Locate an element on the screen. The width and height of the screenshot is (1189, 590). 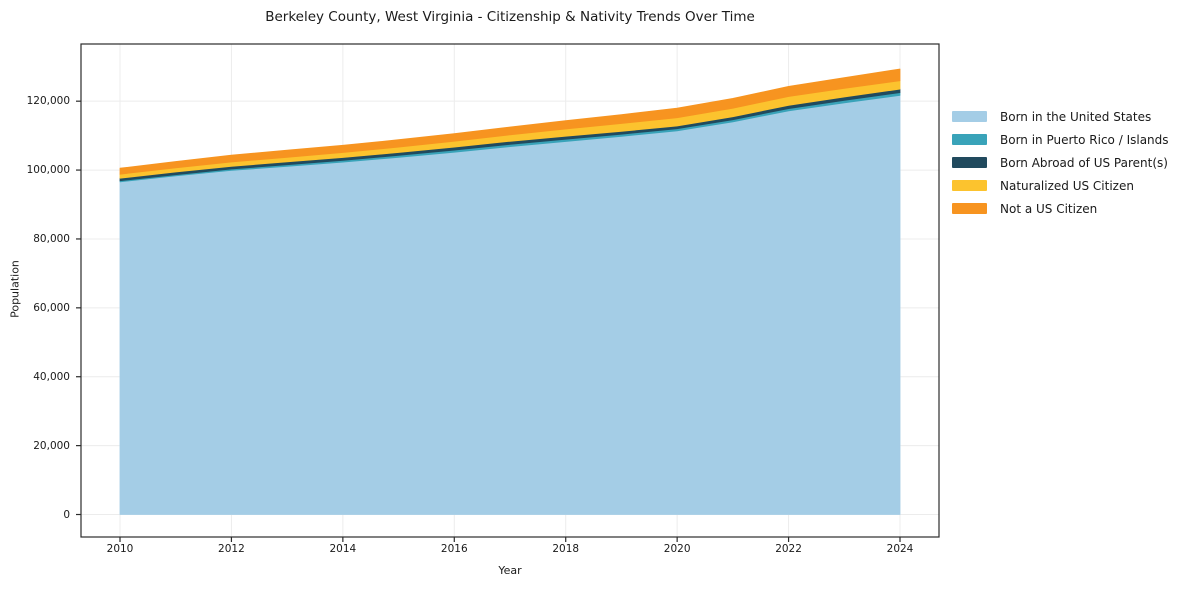
x-tick-label: 2022 is located at coordinates (788, 549).